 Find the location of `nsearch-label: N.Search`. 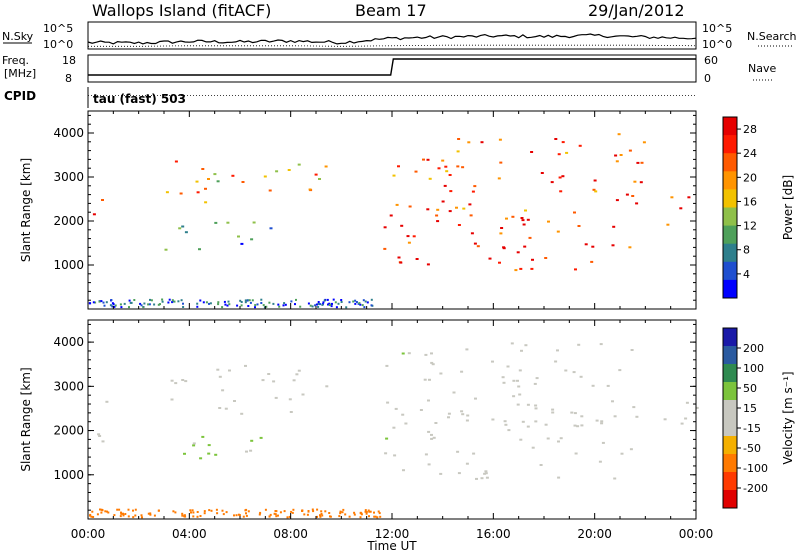

nsearch-label: N.Search is located at coordinates (772, 36).